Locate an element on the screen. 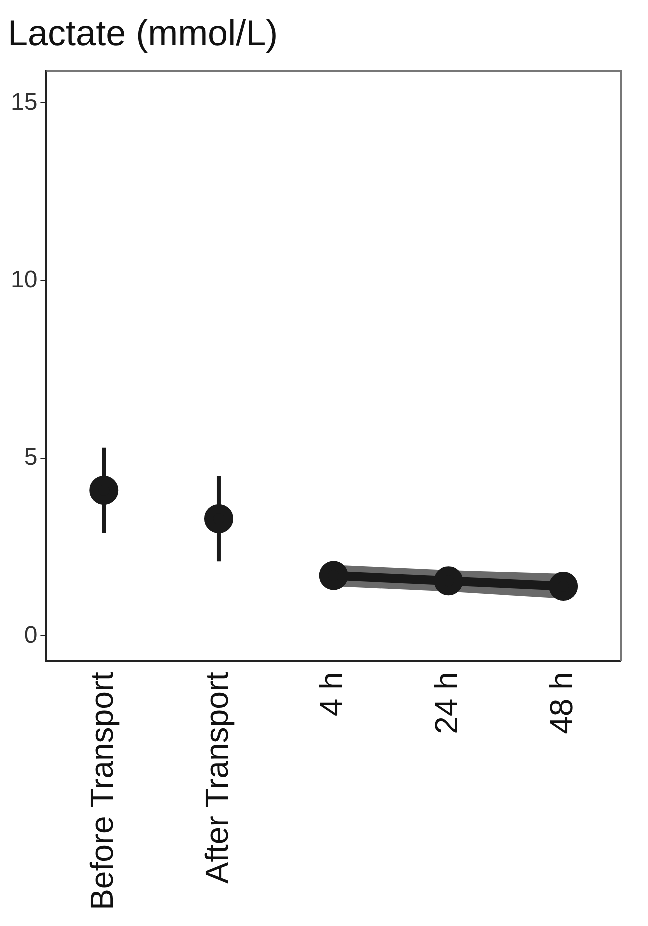 The width and height of the screenshot is (648, 926). x-tick-label: 48 h is located at coordinates (561, 703).